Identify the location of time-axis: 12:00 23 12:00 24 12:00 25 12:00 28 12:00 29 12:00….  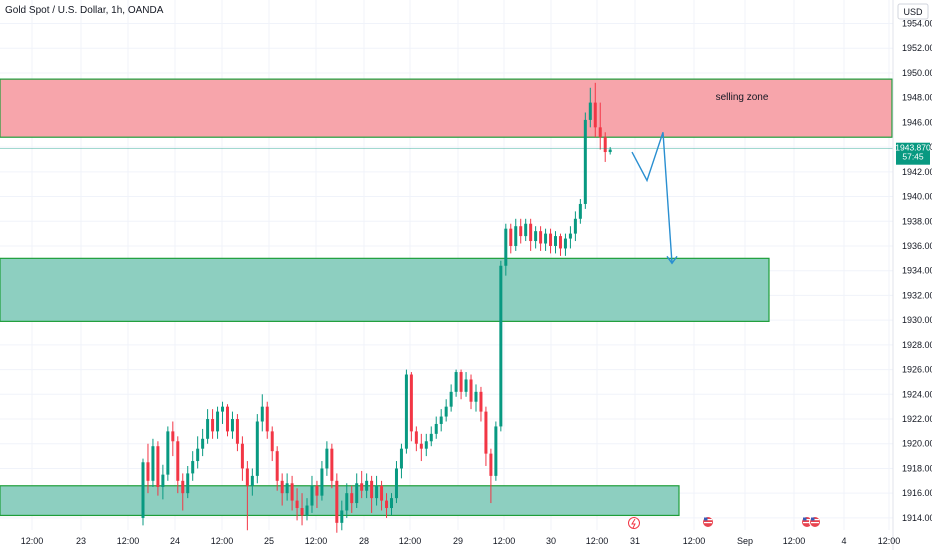
(461, 541).